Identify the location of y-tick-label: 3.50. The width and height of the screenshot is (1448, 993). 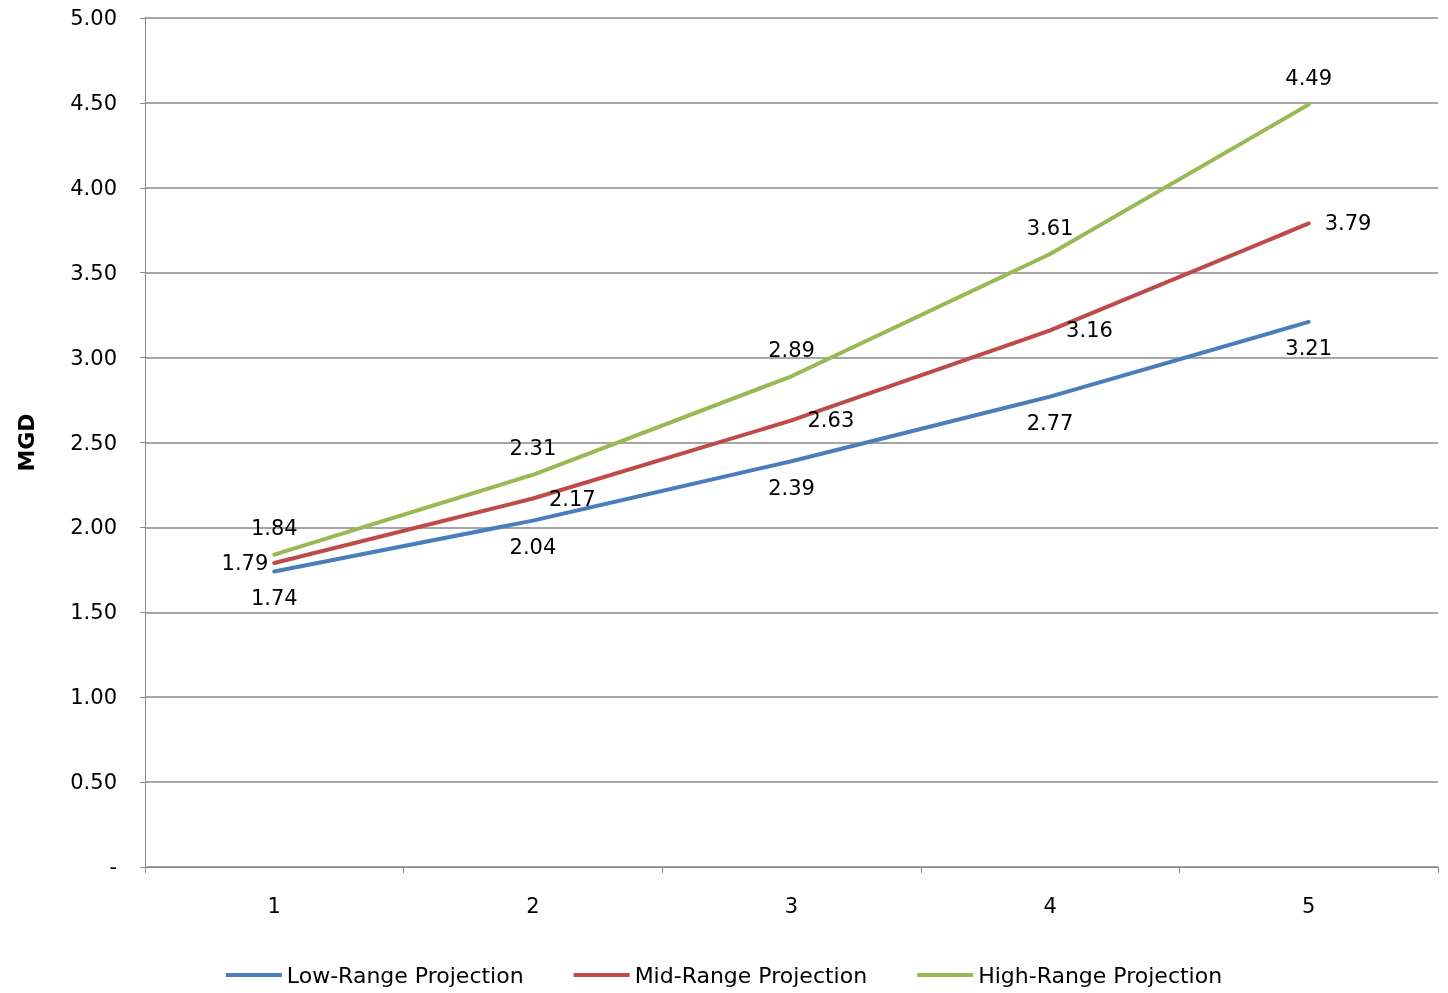
(93, 272).